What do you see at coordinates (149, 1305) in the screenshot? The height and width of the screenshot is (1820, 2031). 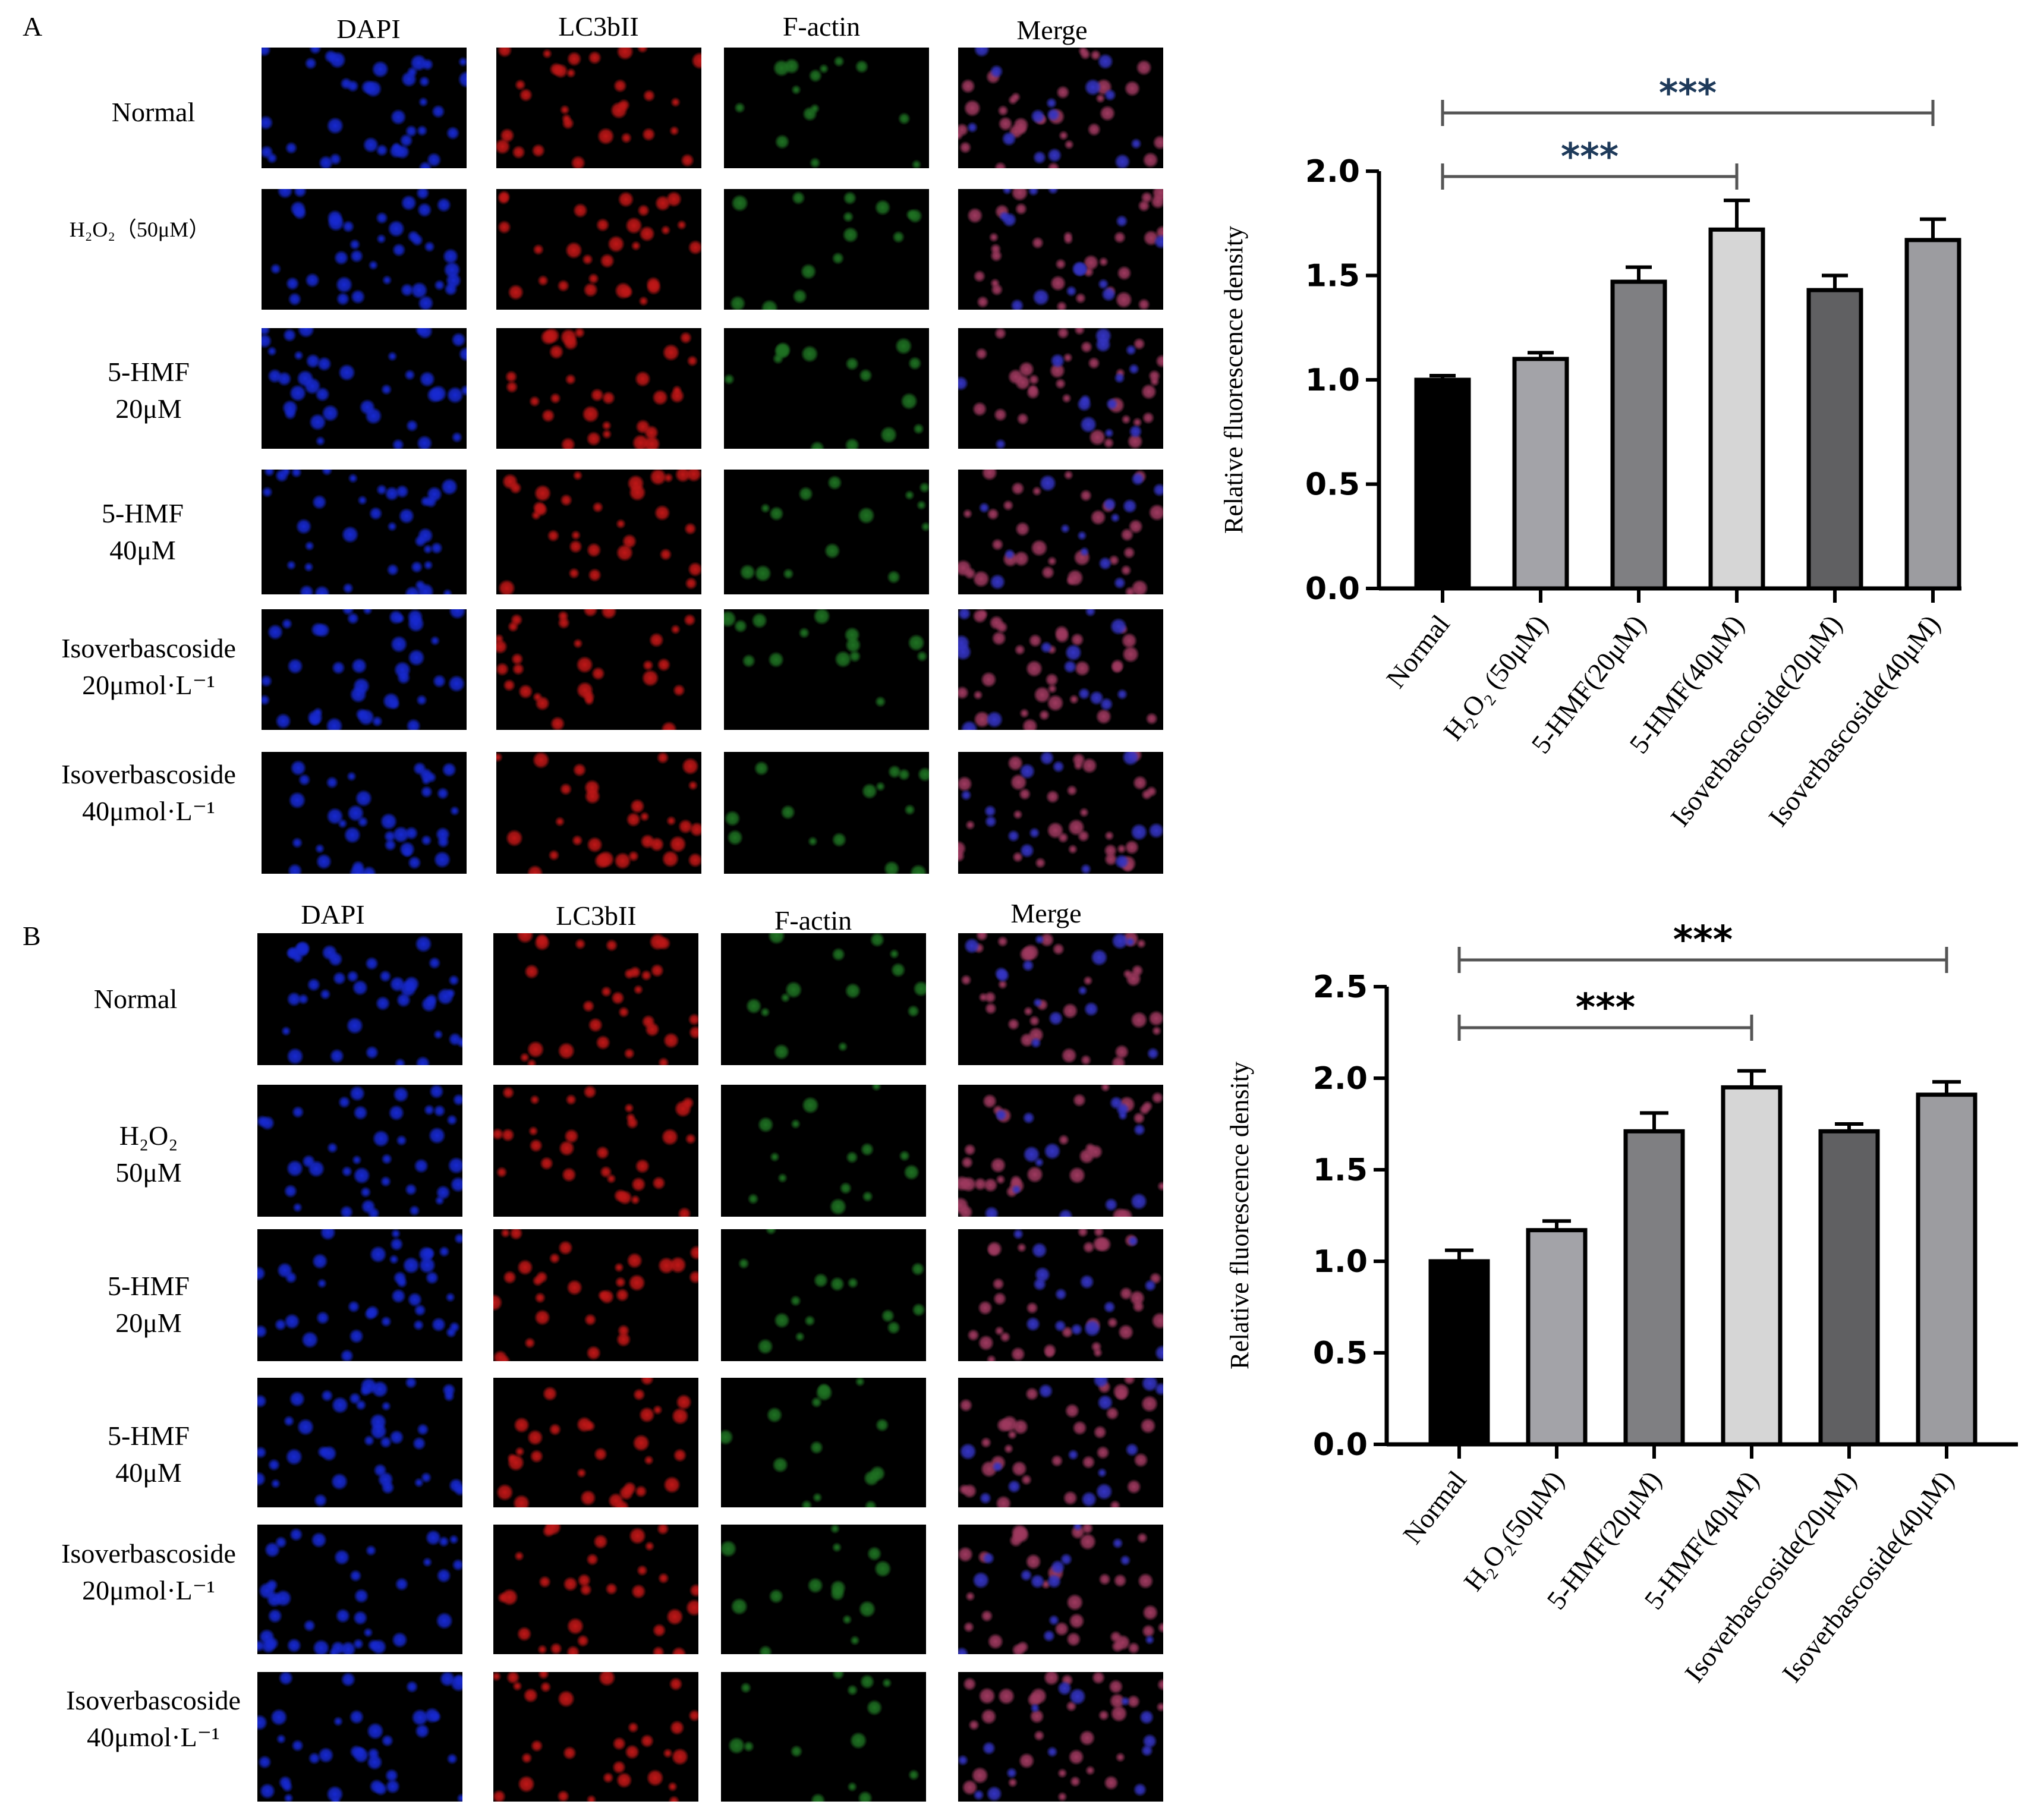 I see `panel-b-row-label: 5-HMF 20μM` at bounding box center [149, 1305].